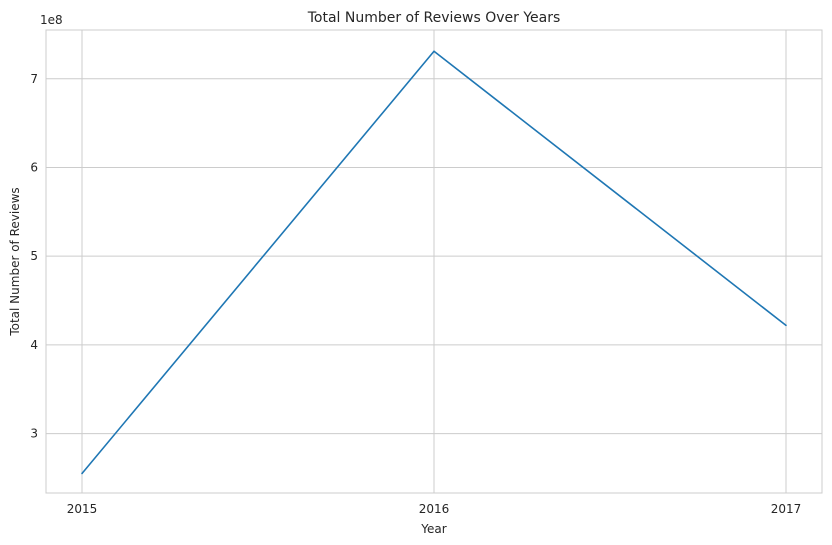  What do you see at coordinates (434, 18) in the screenshot?
I see `chart-title: Total Number of Reviews Over Years` at bounding box center [434, 18].